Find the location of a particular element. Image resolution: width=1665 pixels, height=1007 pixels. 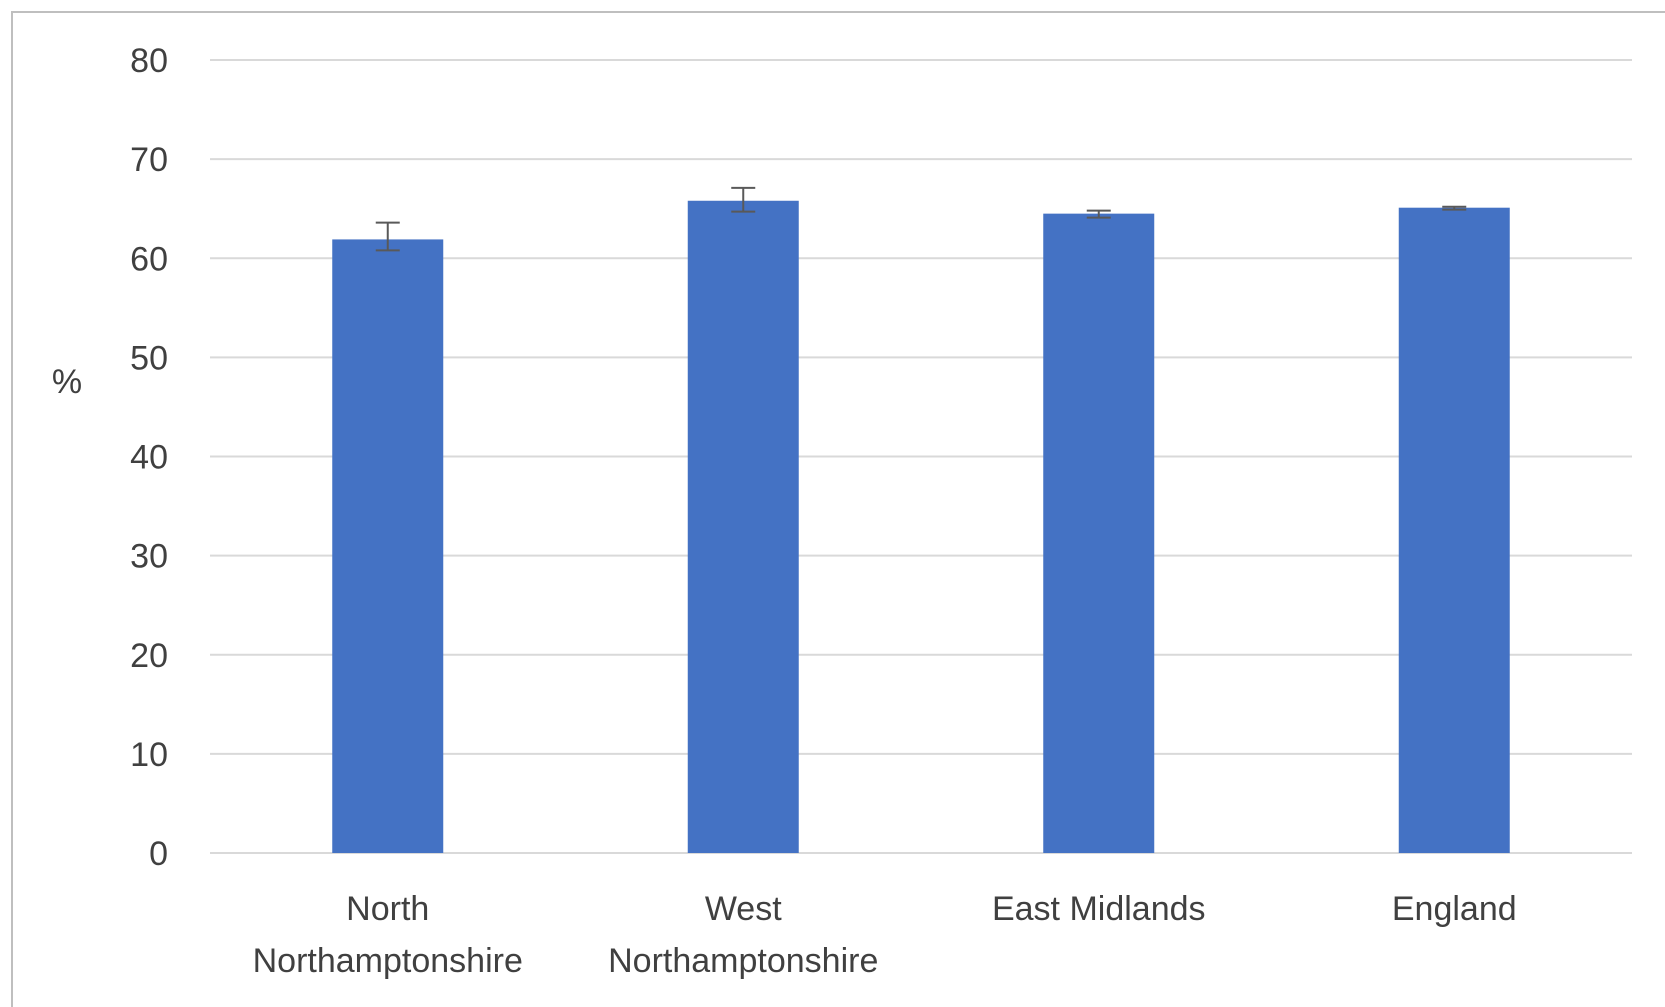

x-category-label-line: East Midlands is located at coordinates (1099, 909).